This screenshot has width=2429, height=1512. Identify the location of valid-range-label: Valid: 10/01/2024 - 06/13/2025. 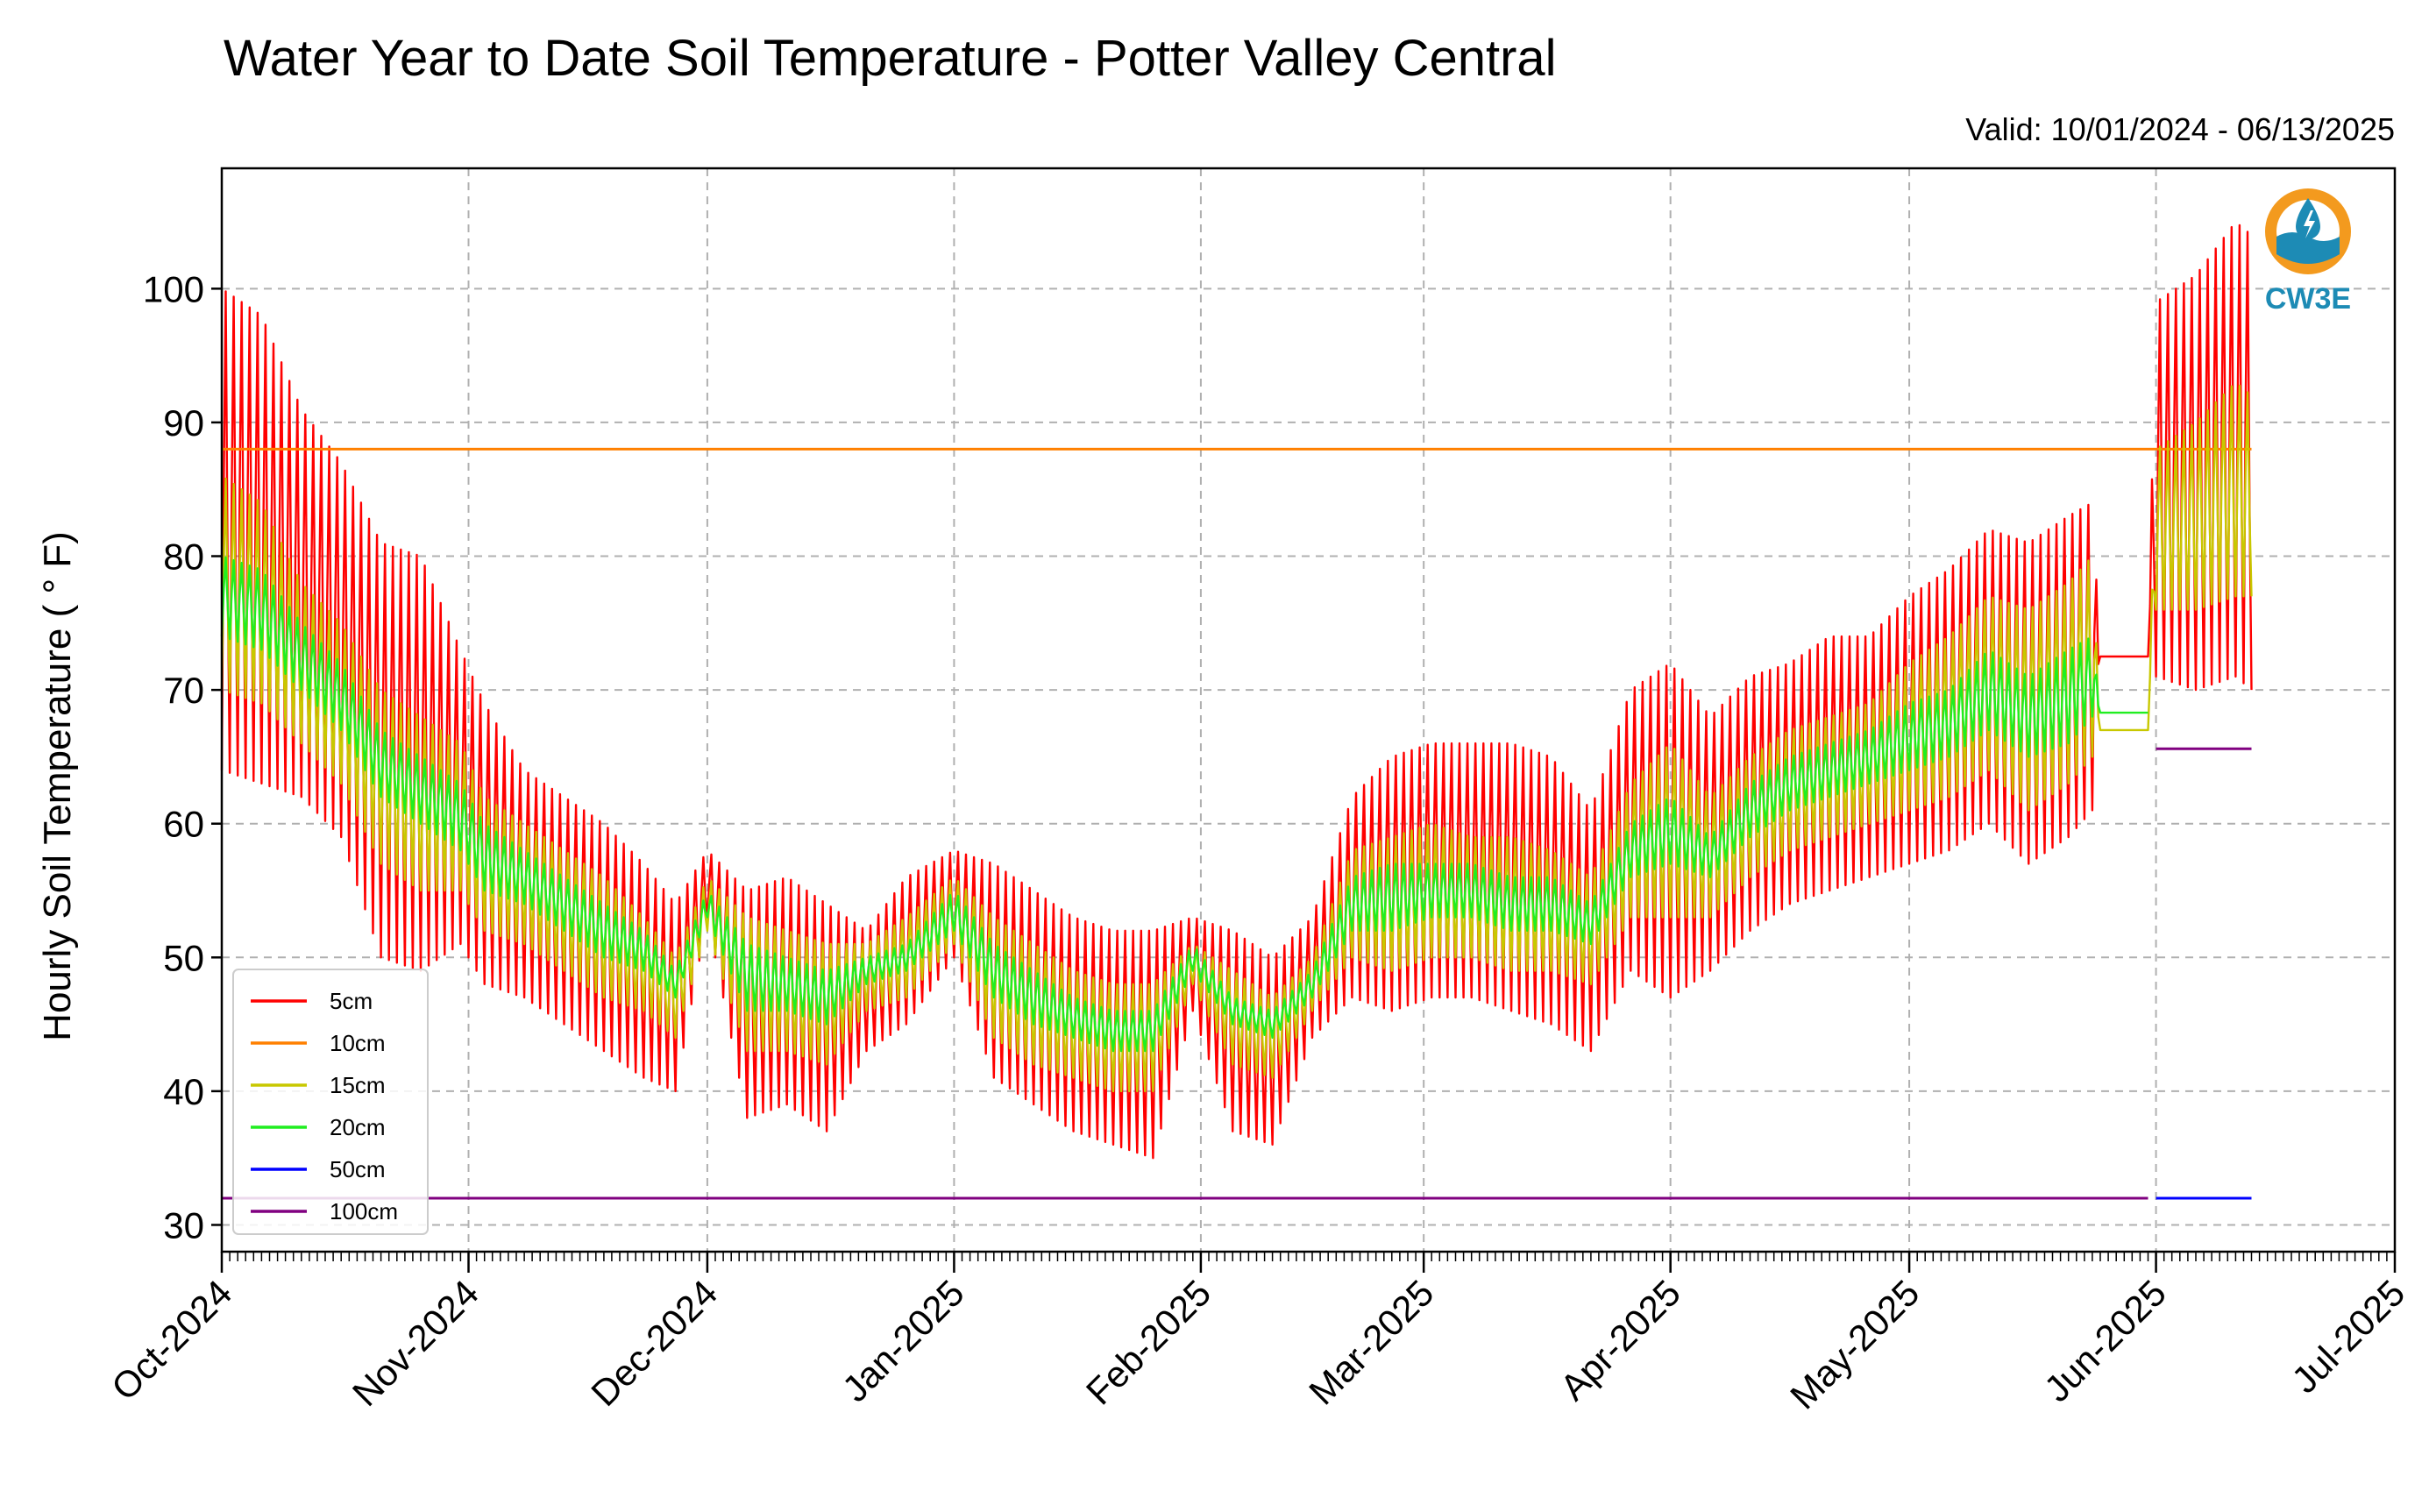
(2180, 129).